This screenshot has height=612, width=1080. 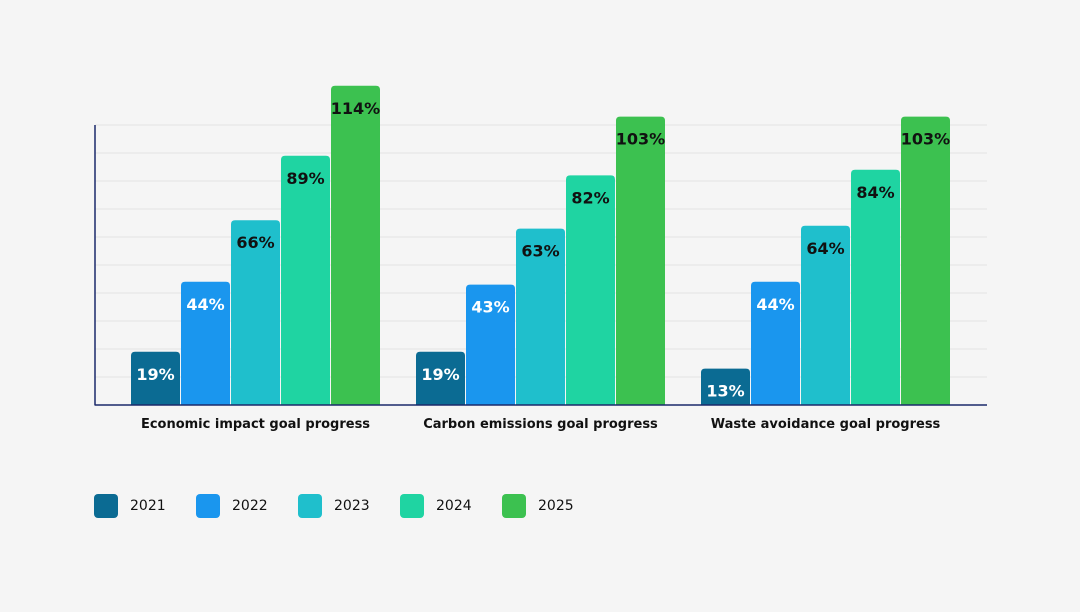 I want to click on legend-item-2023: 2023, so click(x=349, y=506).